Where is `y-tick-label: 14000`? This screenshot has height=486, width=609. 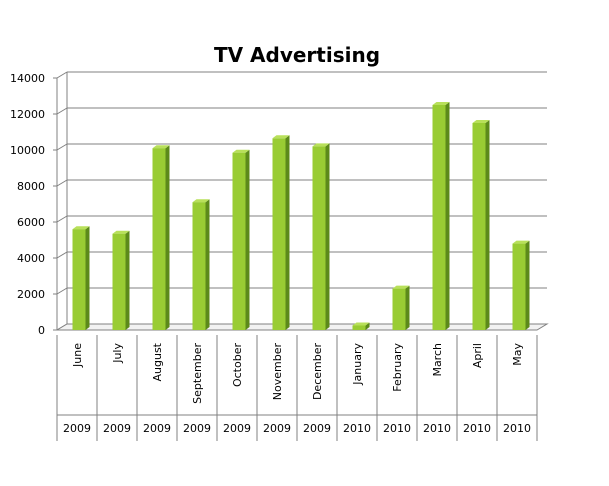 y-tick-label: 14000 is located at coordinates (27, 78).